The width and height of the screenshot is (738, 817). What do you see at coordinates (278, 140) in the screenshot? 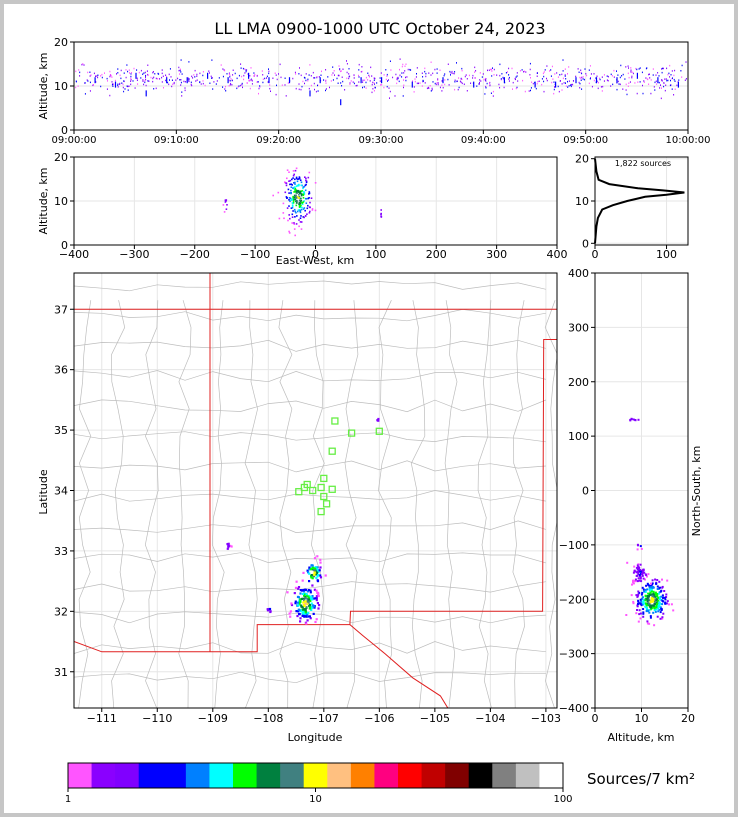
I see `altitude-time-xtick-label: 09:20:00` at bounding box center [278, 140].